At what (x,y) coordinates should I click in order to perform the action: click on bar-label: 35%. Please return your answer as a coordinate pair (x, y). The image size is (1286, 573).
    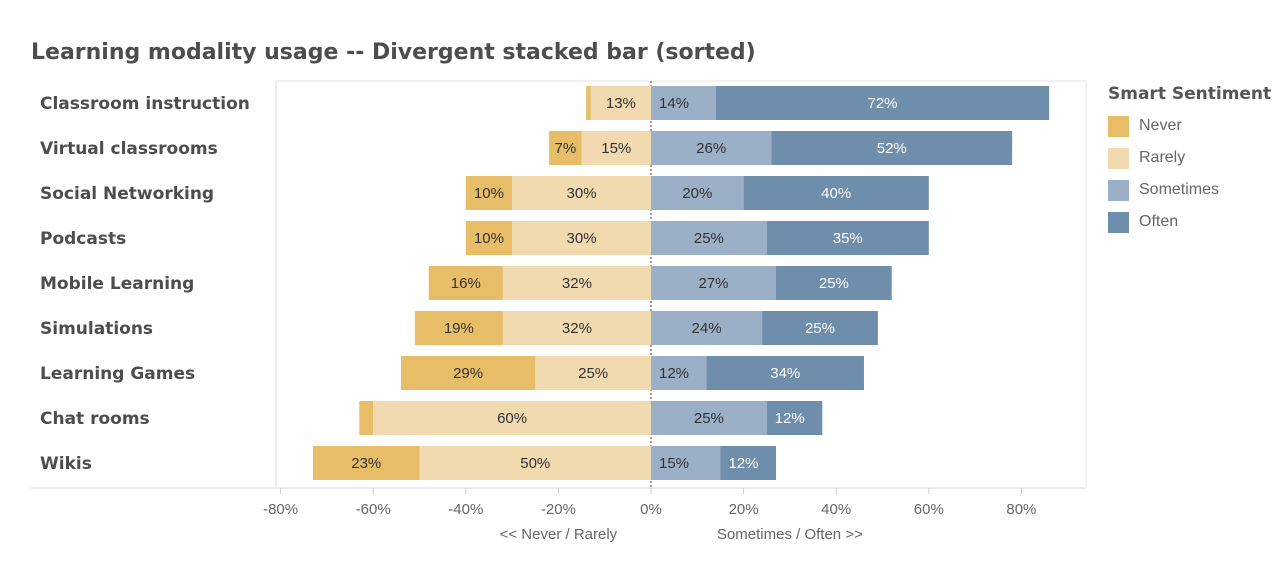
    Looking at the image, I should click on (848, 238).